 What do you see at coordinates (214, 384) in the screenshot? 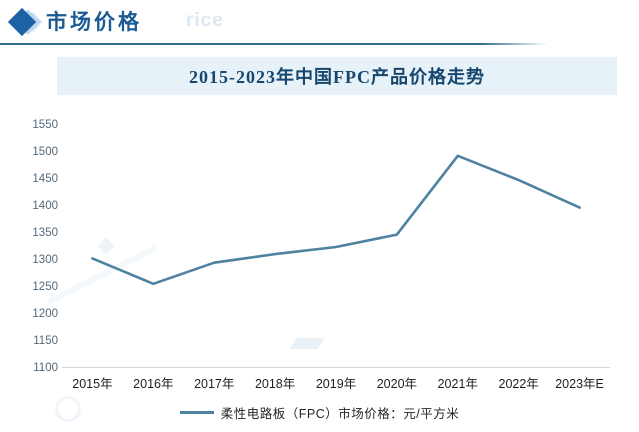
I see `x-tick-label: 2017年` at bounding box center [214, 384].